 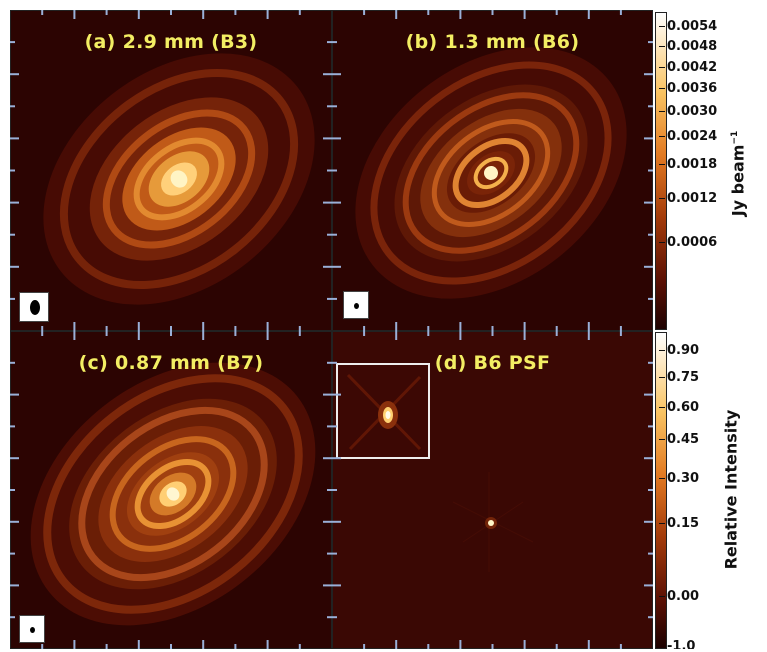 I want to click on panel-a-title: (a) 2.9 mm (B3), so click(x=171, y=42).